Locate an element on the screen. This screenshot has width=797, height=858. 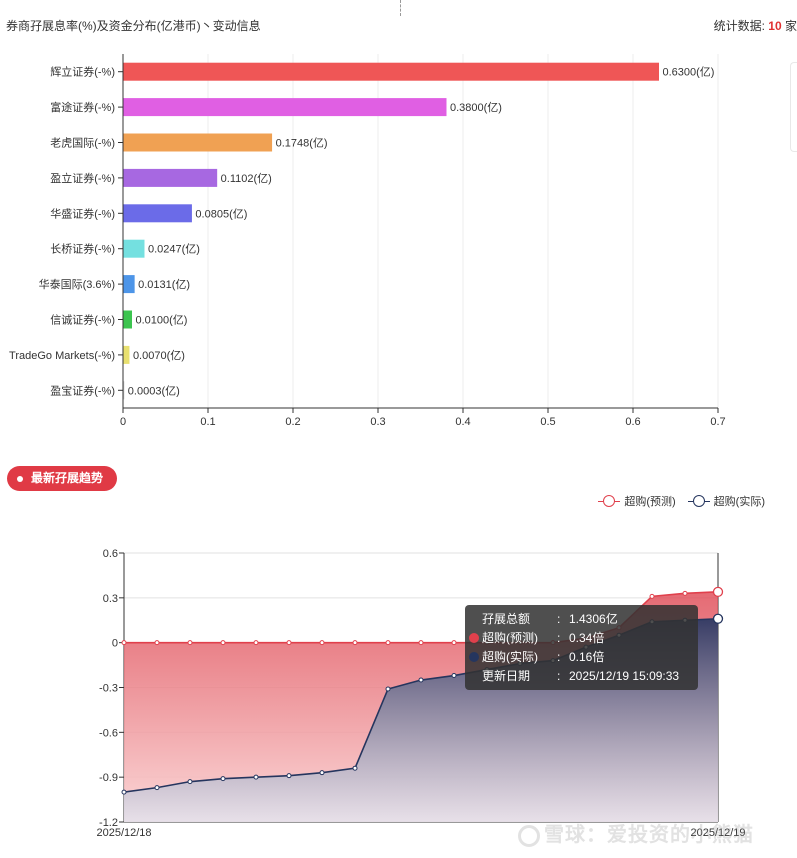
x-tick-label: 0.1 is located at coordinates (207, 422).